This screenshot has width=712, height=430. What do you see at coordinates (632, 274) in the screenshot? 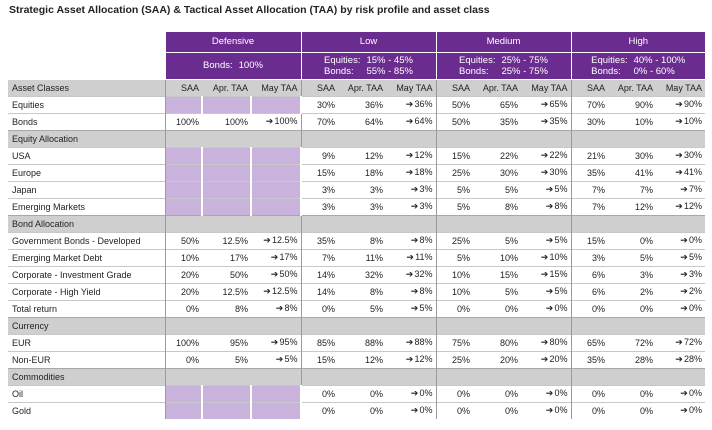
I see `apr-taa-cell: 3%` at bounding box center [632, 274].